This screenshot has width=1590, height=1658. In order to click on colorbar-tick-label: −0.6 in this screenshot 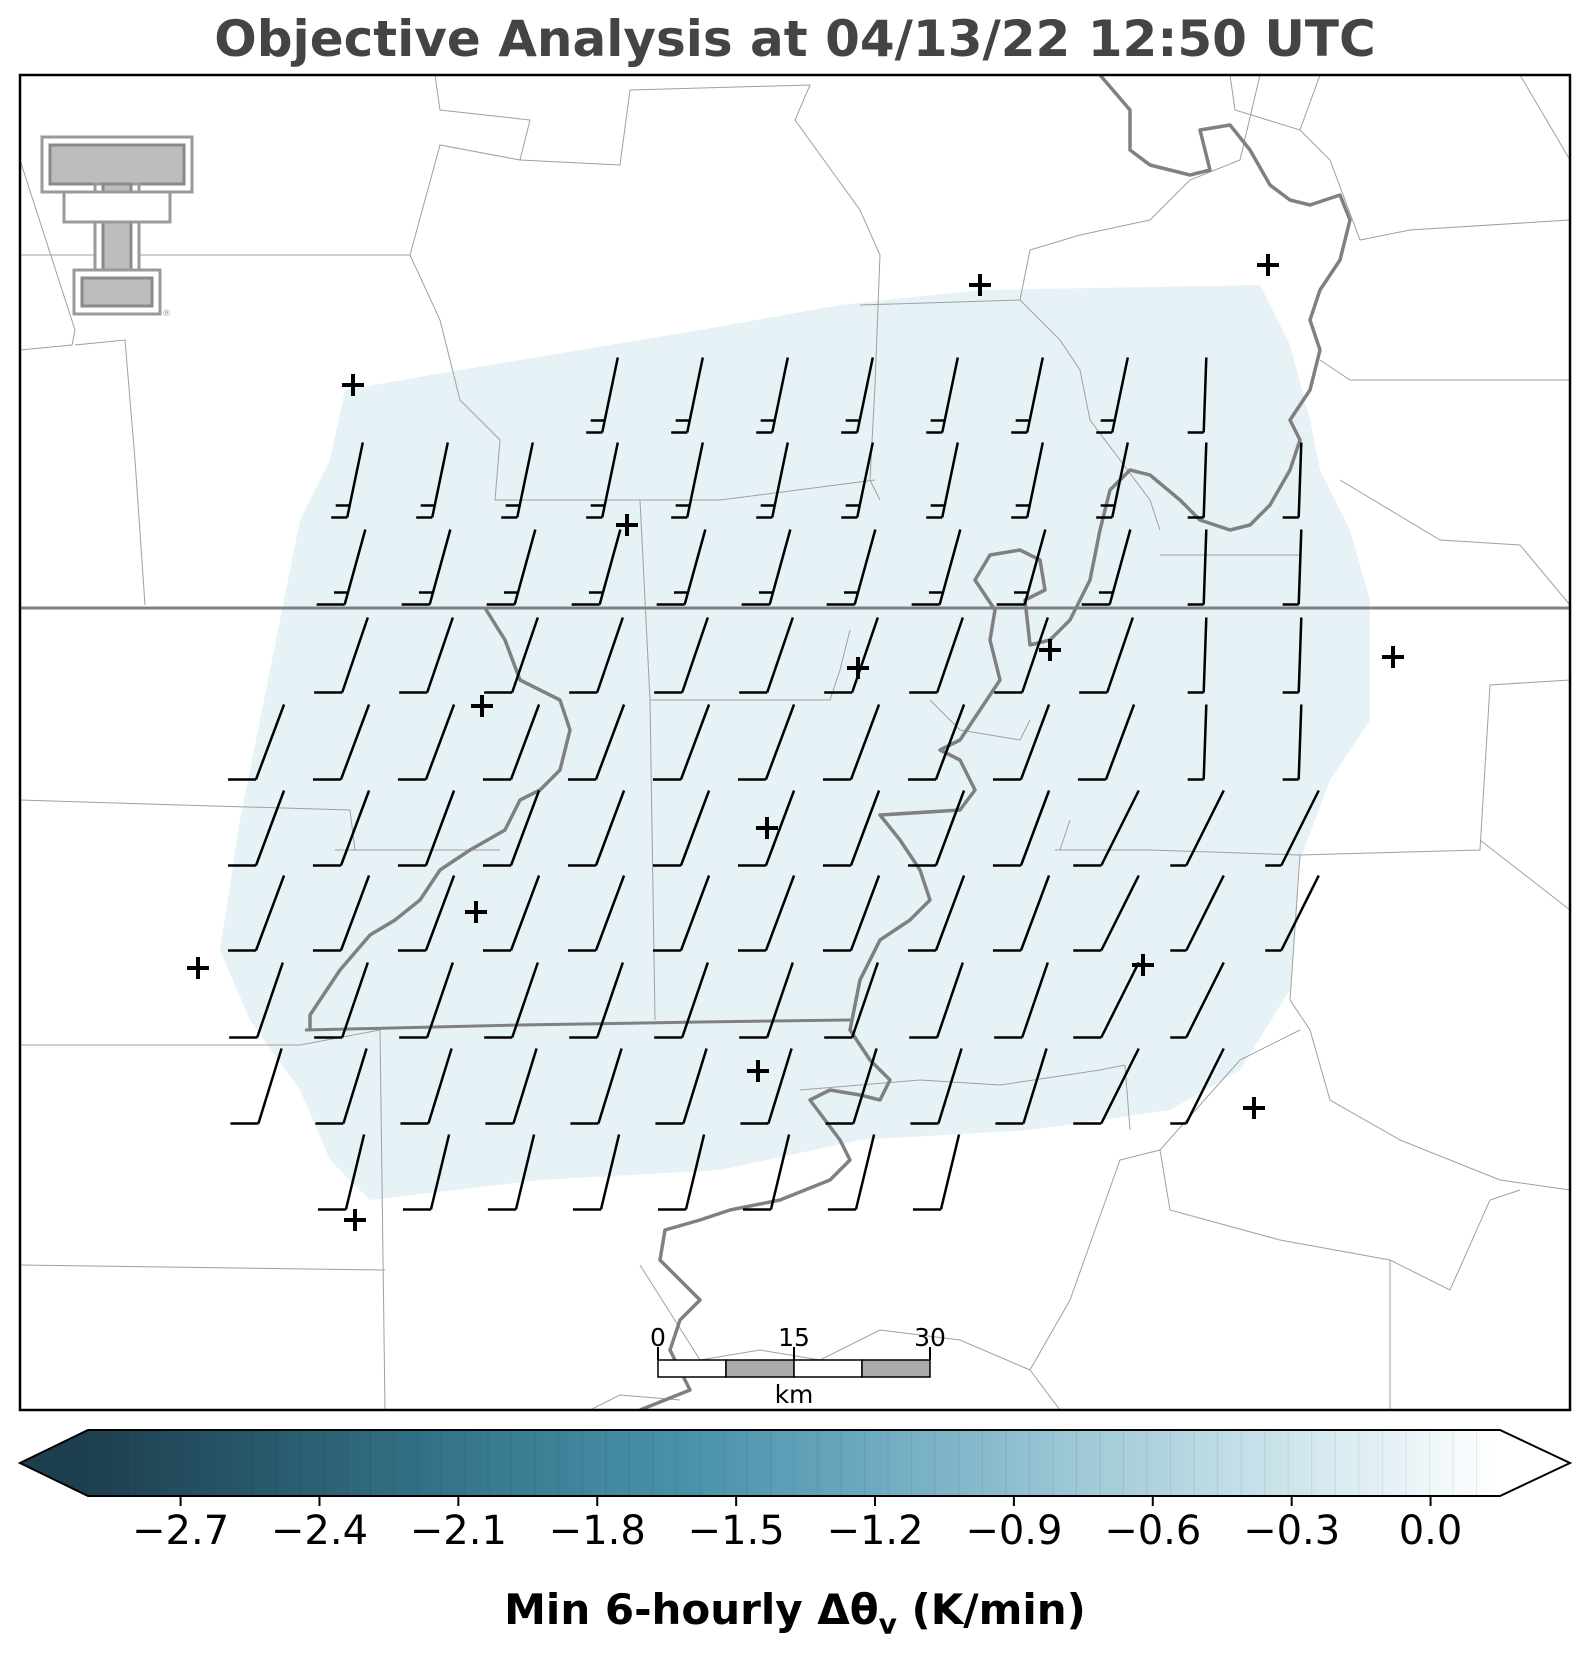, I will do `click(1152, 1531)`.